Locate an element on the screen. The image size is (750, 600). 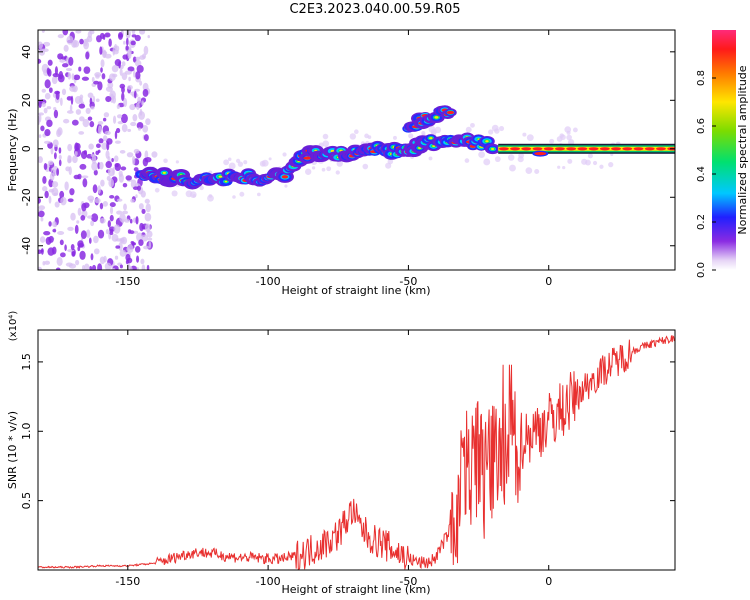
spectrogram-y-tick-label: 0 is located at coordinates (26, 148).